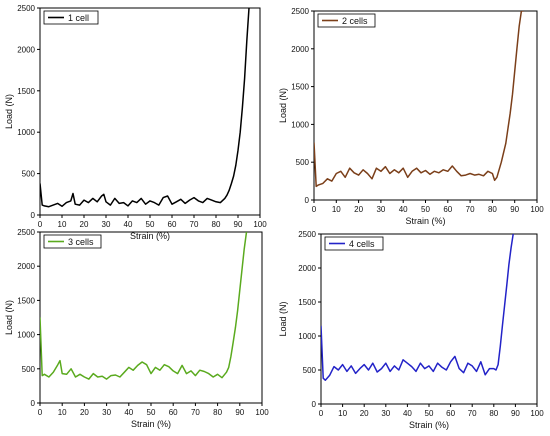  What do you see at coordinates (355, 21) in the screenshot?
I see `legend-label: 2 cells` at bounding box center [355, 21].